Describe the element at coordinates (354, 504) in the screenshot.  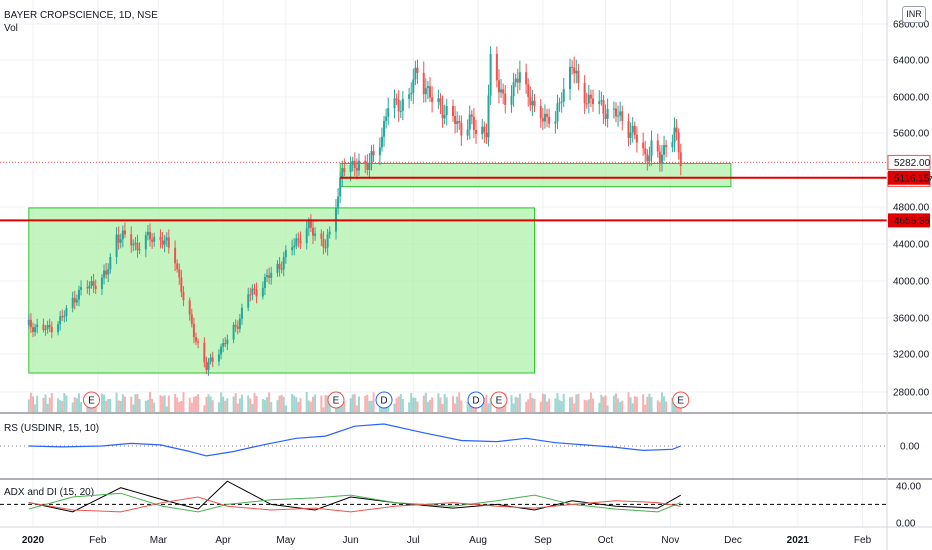
I see `adx-series-di` at that location.